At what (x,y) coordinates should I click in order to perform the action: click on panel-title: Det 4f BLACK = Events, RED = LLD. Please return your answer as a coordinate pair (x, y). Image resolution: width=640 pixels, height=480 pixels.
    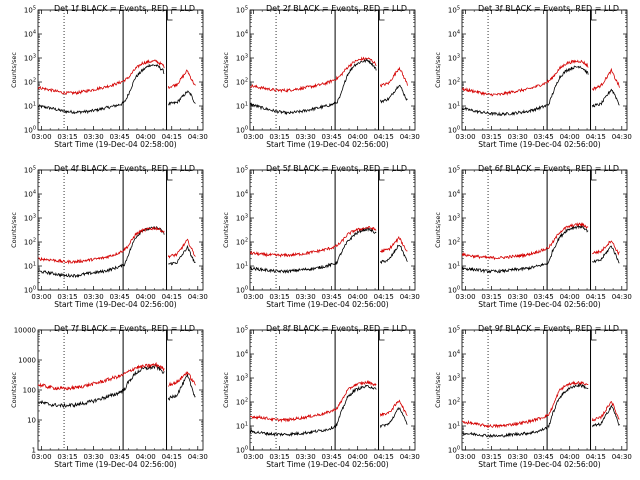
    Looking at the image, I should click on (124, 168).